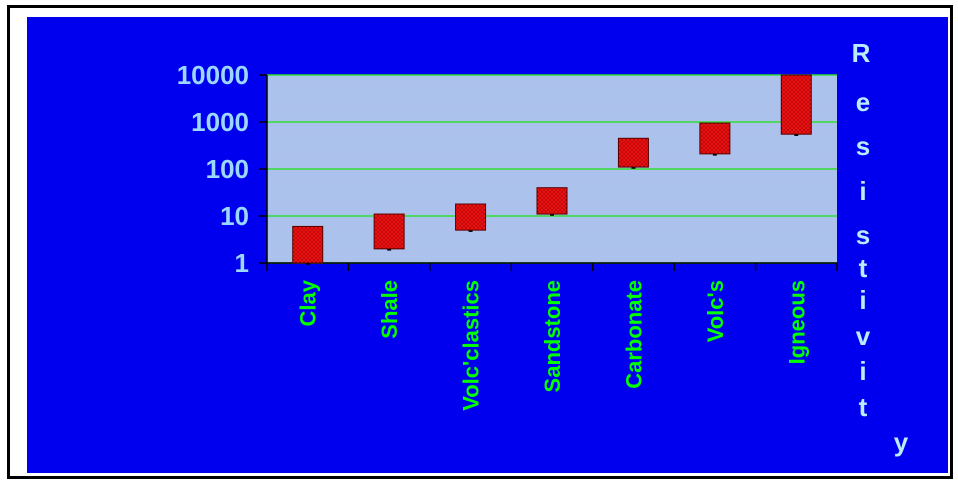 The image size is (958, 483). I want to click on category-label: Volc'clastics, so click(471, 345).